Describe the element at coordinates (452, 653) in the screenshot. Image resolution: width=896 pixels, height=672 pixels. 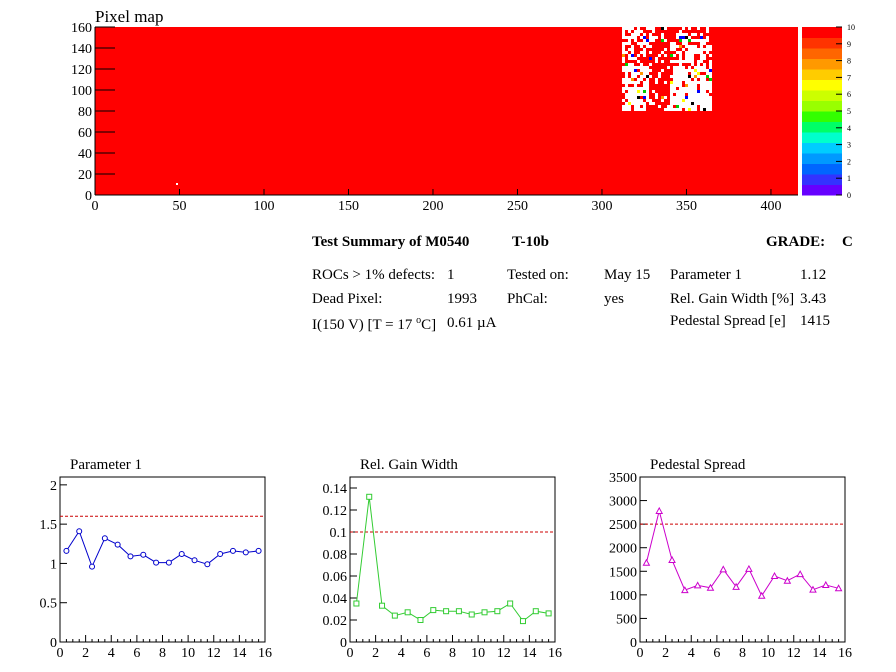
I see `x-tick-label: 8` at that location.